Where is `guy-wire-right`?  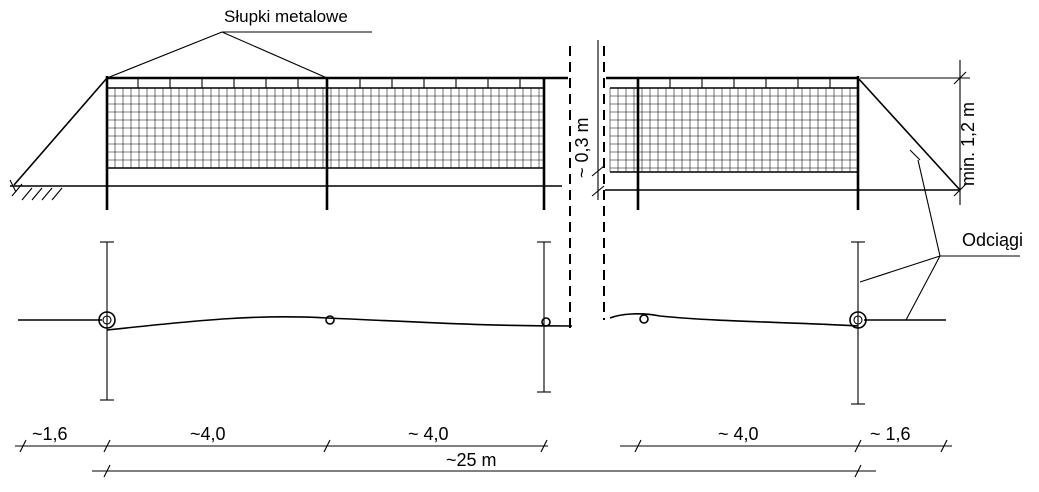 guy-wire-right is located at coordinates (909, 134).